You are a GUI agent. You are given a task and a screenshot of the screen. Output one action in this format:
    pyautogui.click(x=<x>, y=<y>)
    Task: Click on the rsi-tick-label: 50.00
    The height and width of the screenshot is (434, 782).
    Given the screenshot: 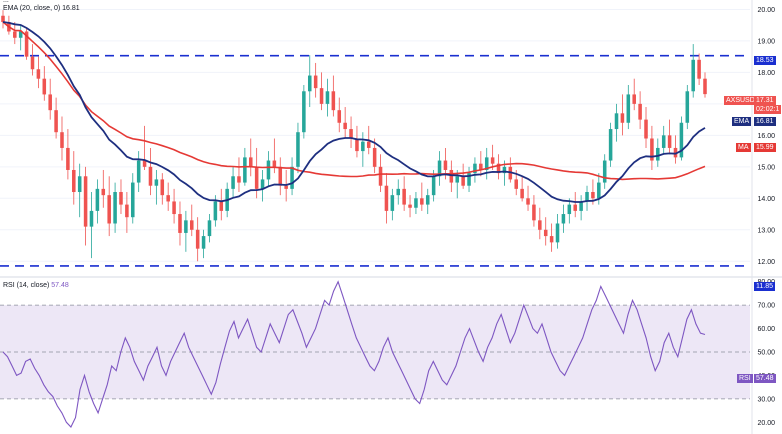 What is the action you would take?
    pyautogui.click(x=766, y=352)
    